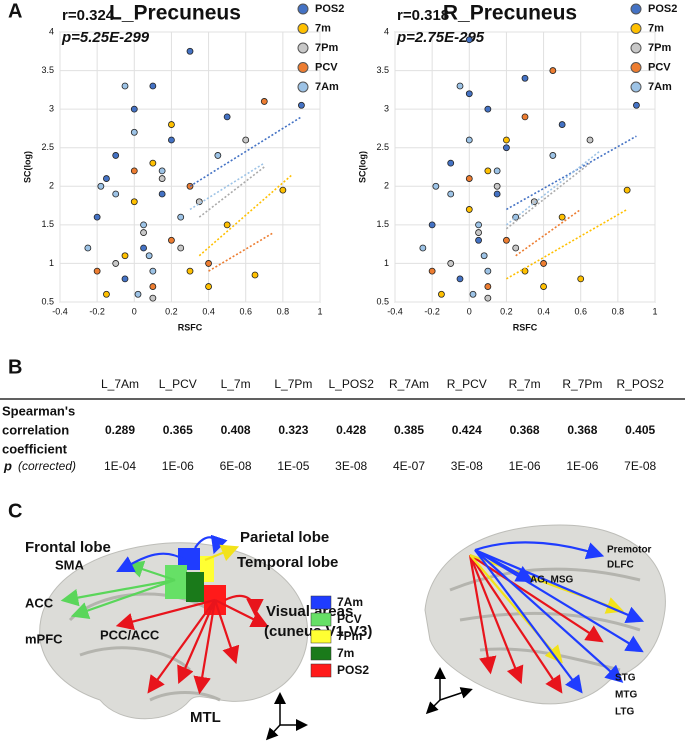 This screenshot has width=685, height=748. What do you see at coordinates (293, 430) in the screenshot?
I see `table-cell: 0.323` at bounding box center [293, 430].